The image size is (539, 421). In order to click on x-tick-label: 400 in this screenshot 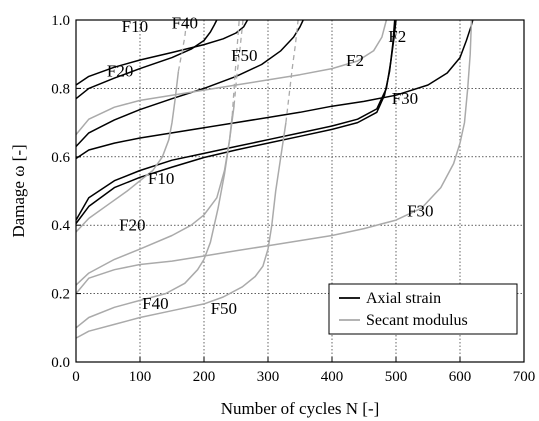, I will do `click(332, 377)`.